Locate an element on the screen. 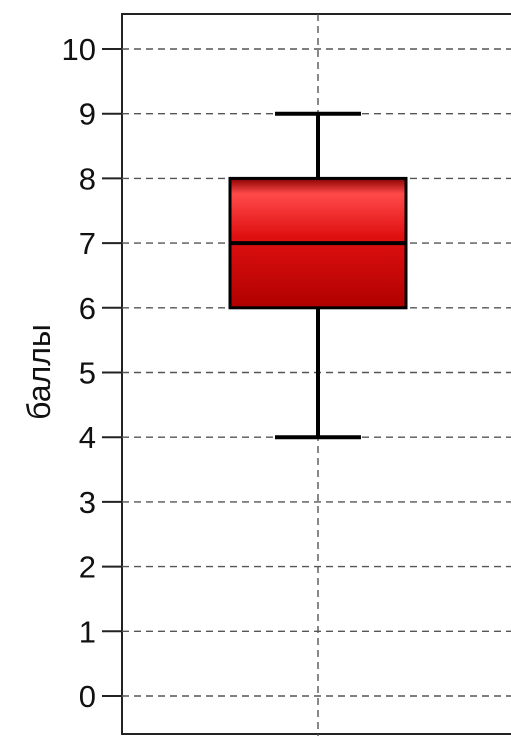 The image size is (511, 736). y-tick-label: 6 is located at coordinates (87, 308).